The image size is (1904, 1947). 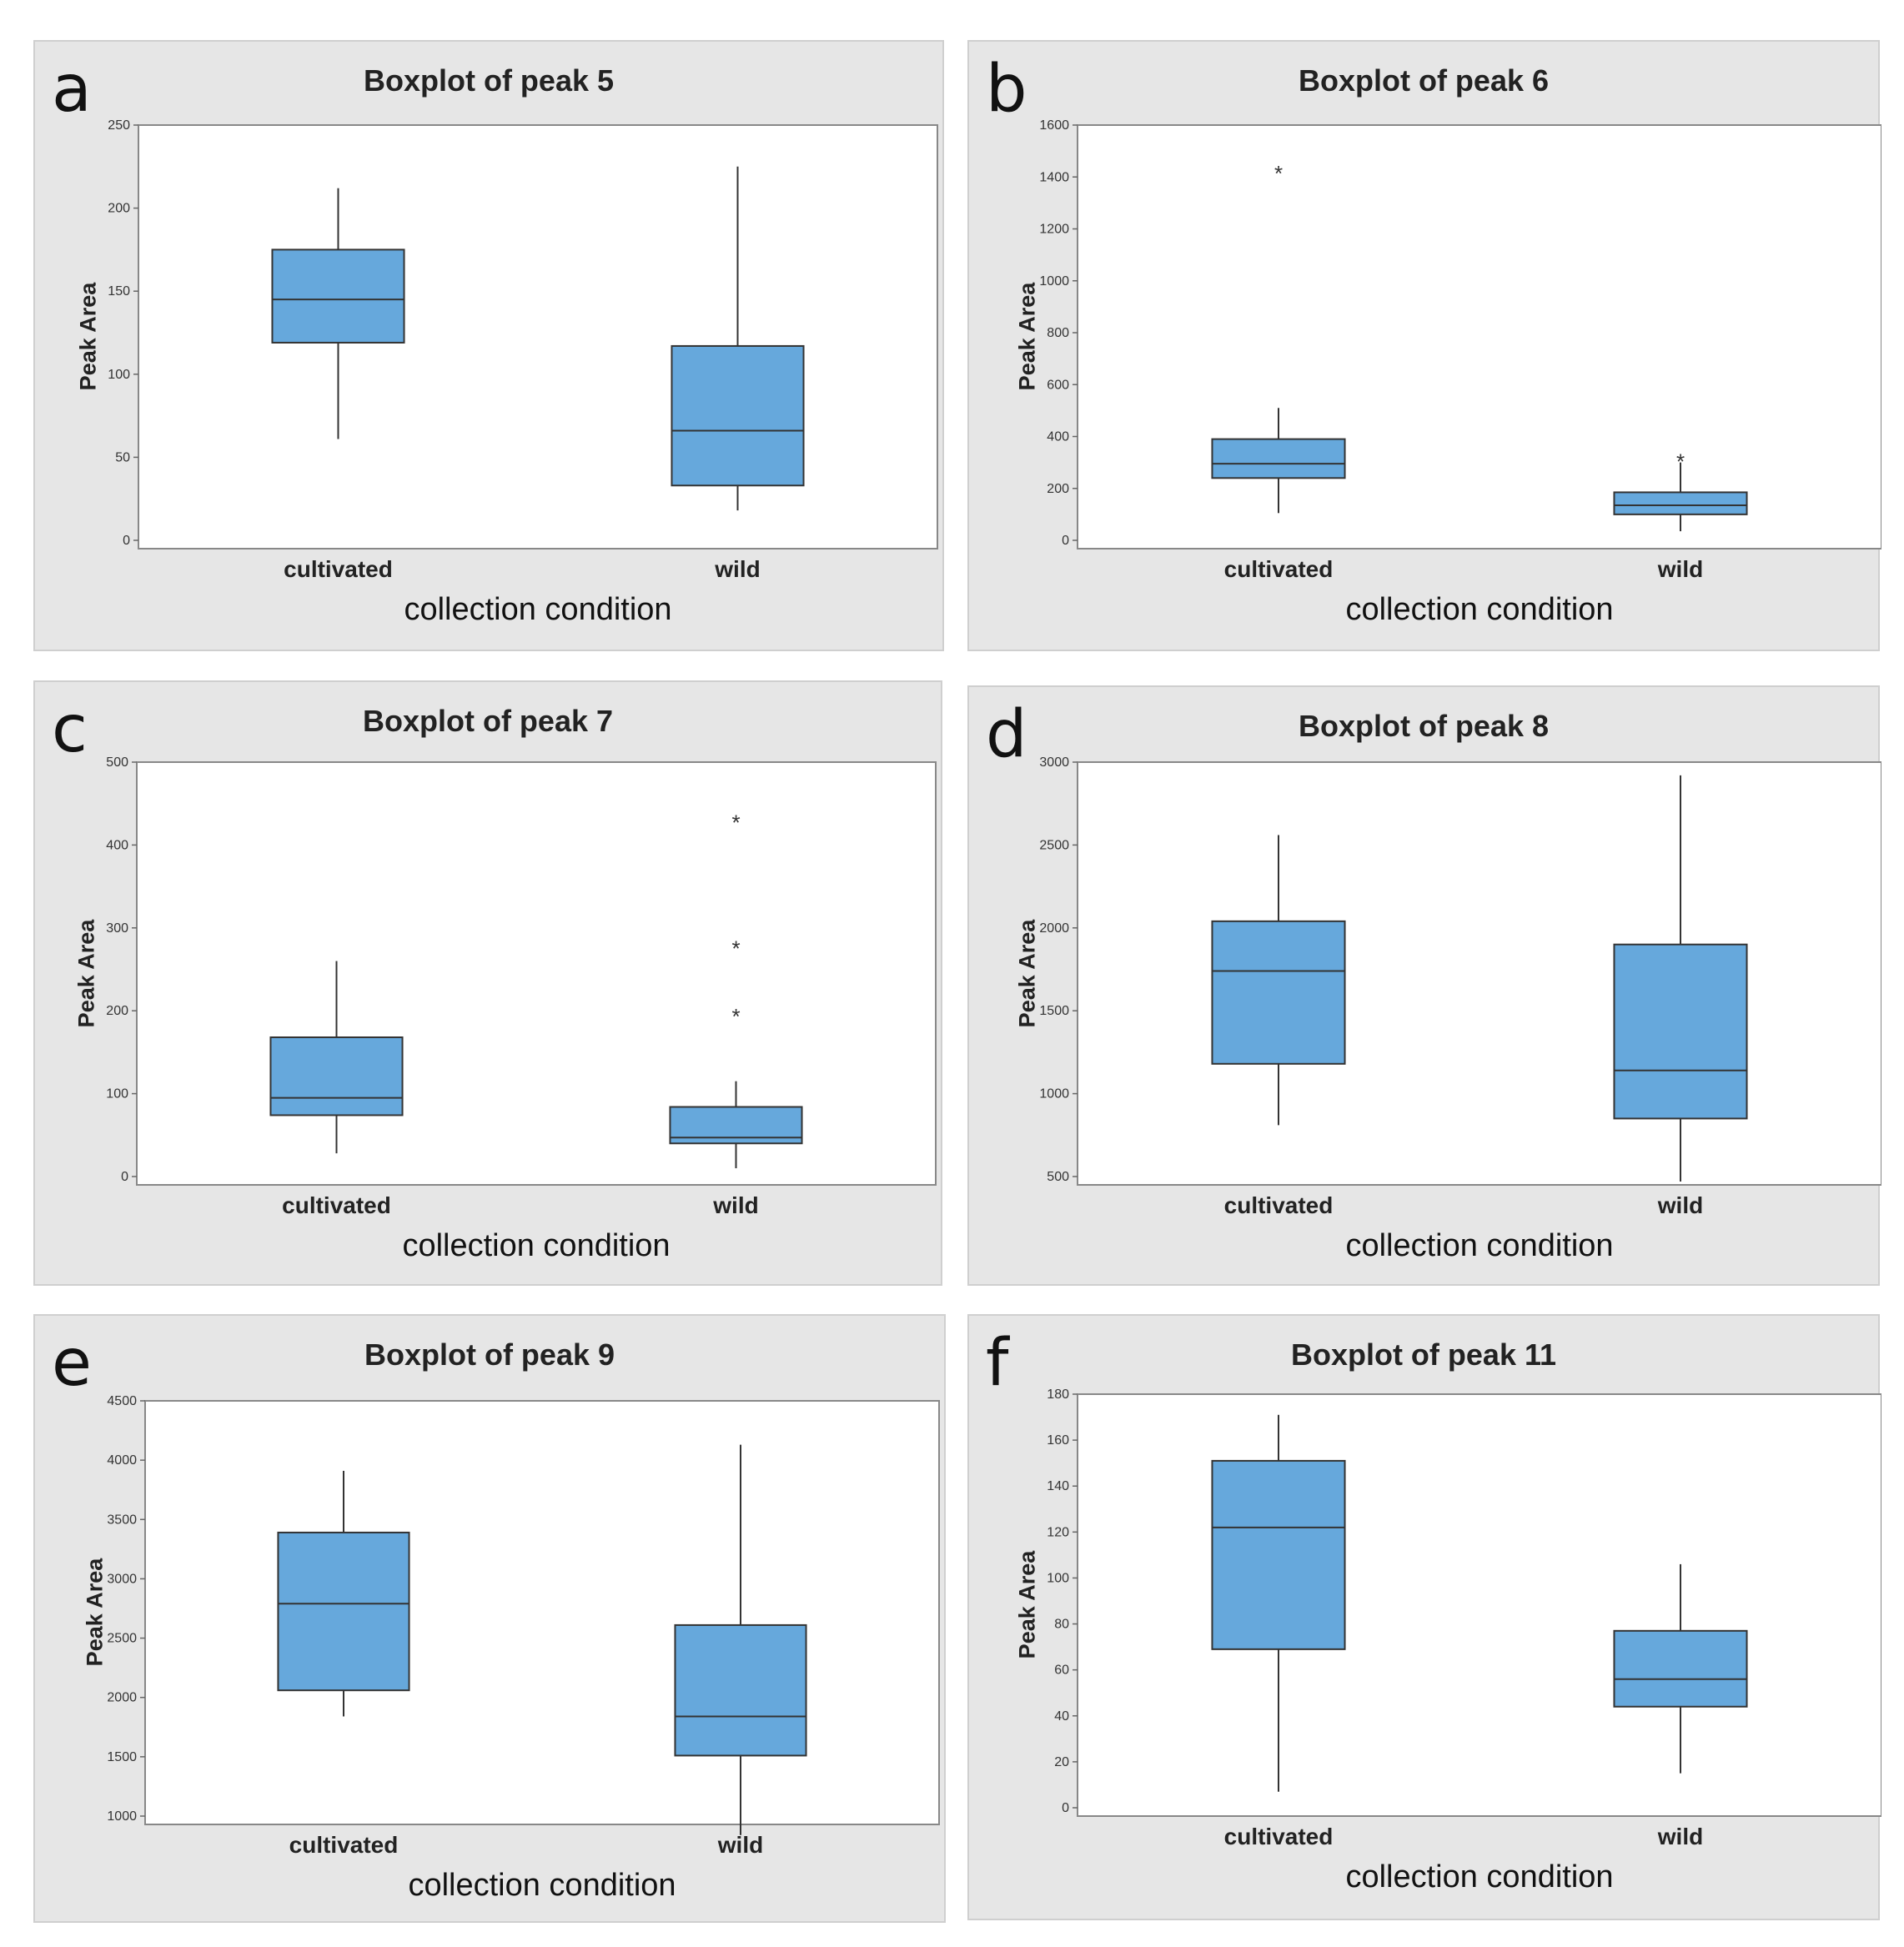 I want to click on box-cultivated: *, so click(x=1278, y=337).